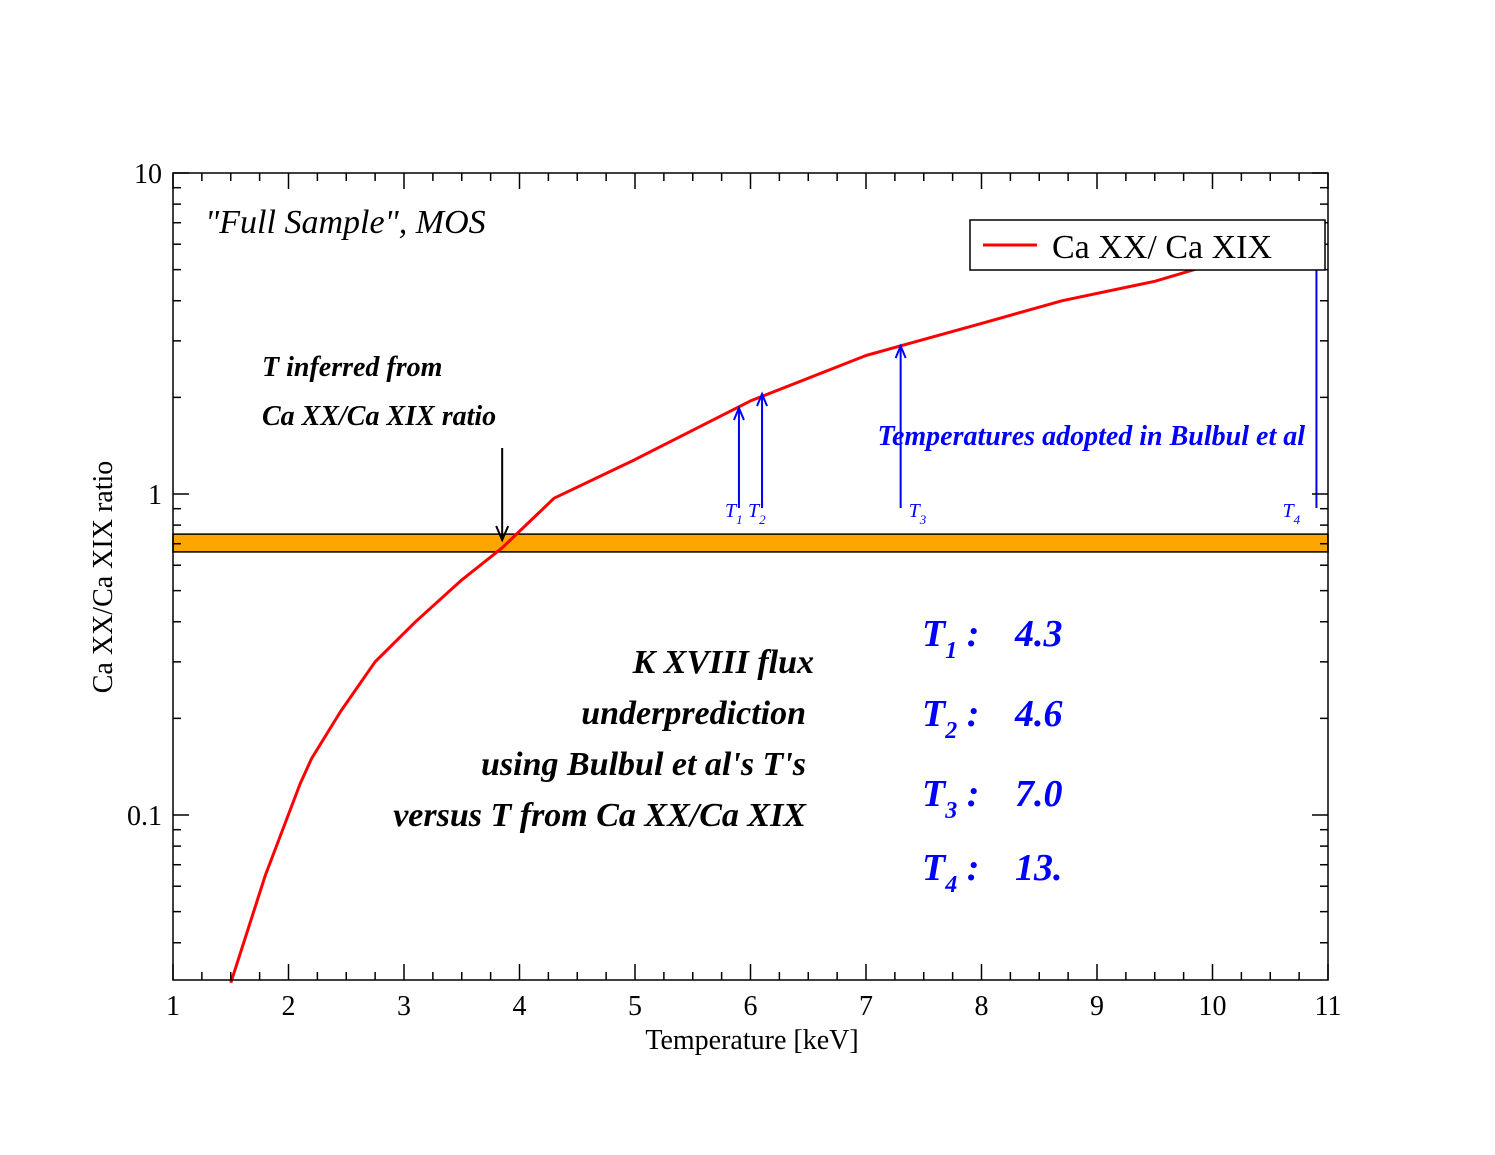 Image resolution: width=1495 pixels, height=1155 pixels. I want to click on adopted-arrow-label-sub: 4, so click(1297, 519).